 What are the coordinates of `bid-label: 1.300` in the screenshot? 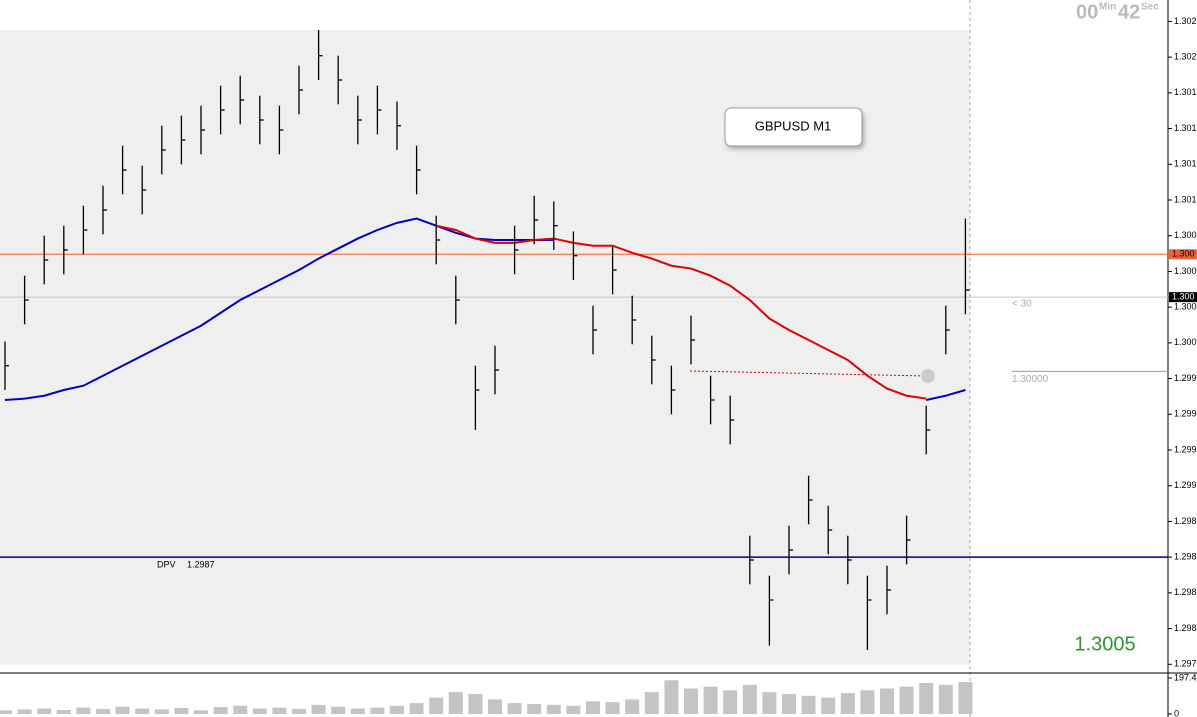 It's located at (1183, 297).